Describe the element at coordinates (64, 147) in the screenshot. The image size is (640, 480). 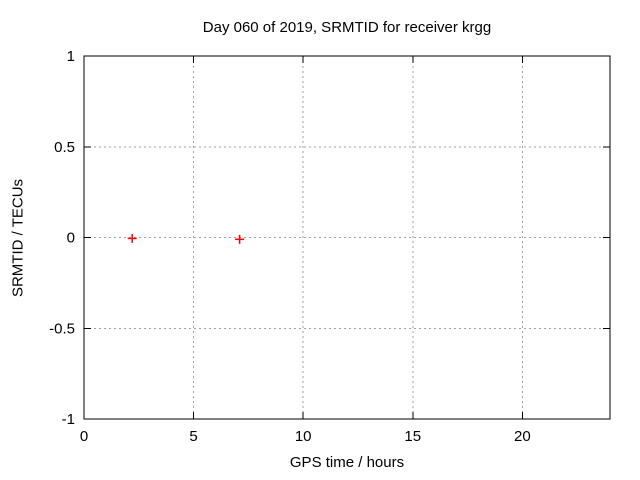
I see `y-tick-label: 0.5` at that location.